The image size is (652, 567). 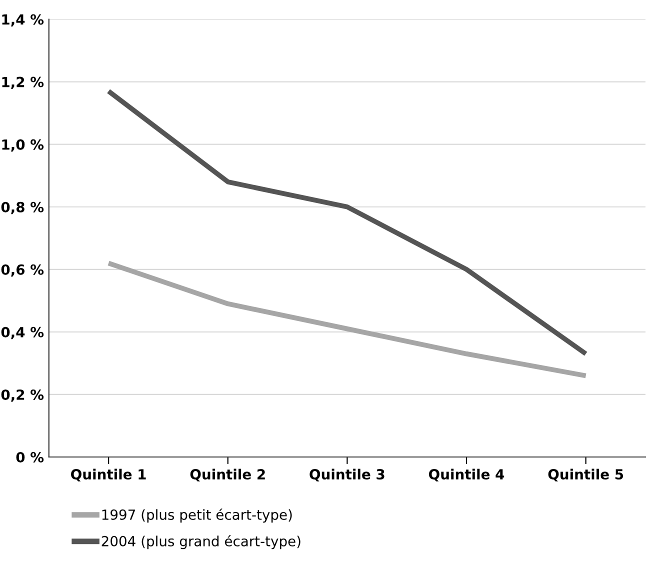 I want to click on x-tick-label: Quintile 2, so click(x=227, y=475).